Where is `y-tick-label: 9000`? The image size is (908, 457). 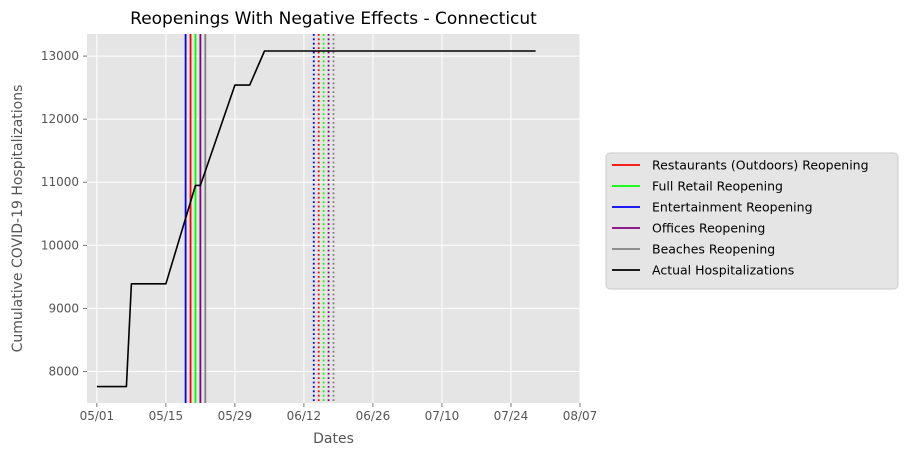 y-tick-label: 9000 is located at coordinates (63, 308).